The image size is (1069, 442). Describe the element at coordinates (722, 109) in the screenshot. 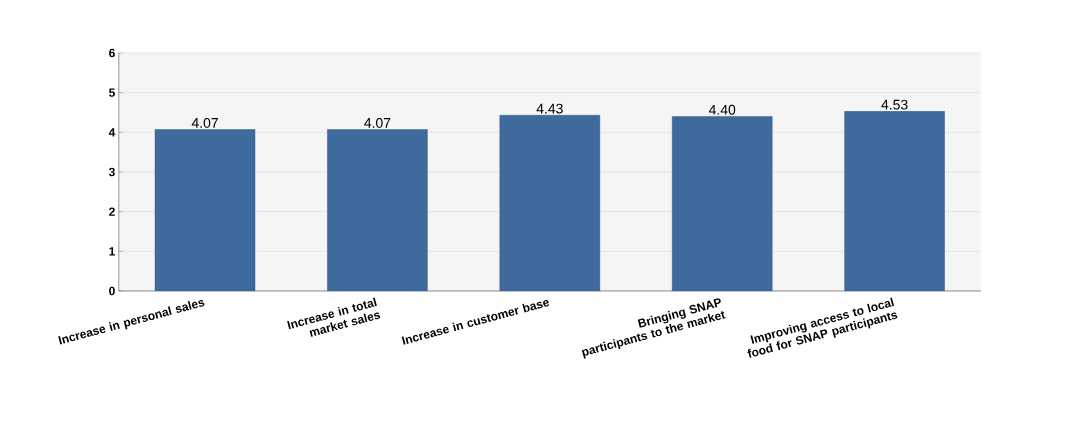

I see `data-label: 4.40` at that location.